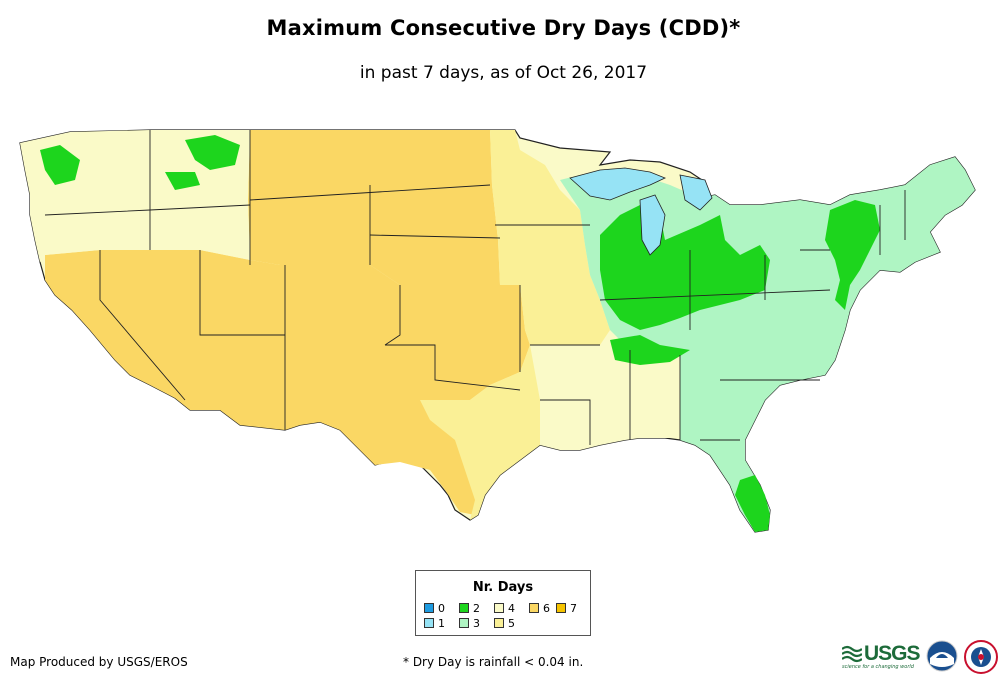 The width and height of the screenshot is (1007, 691). I want to click on legend-label-2: 2, so click(476, 608).